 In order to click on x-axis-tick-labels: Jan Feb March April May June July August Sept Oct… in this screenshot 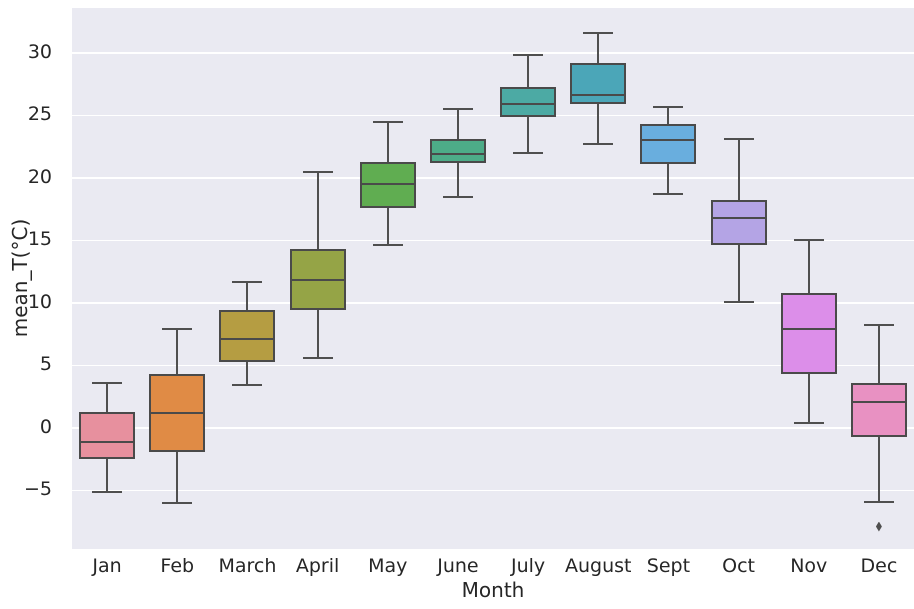, I will do `click(493, 566)`.